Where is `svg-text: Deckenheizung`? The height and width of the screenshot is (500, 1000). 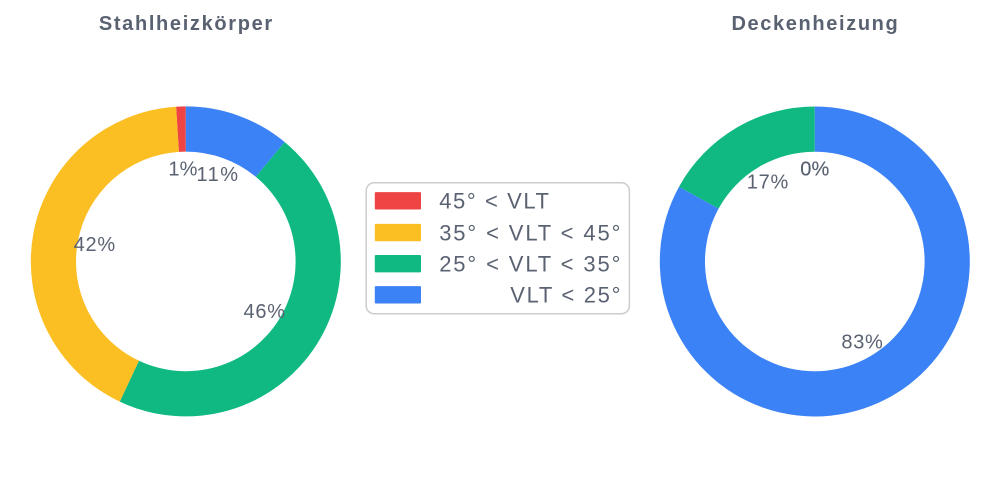
svg-text: Deckenheizung is located at coordinates (814, 24).